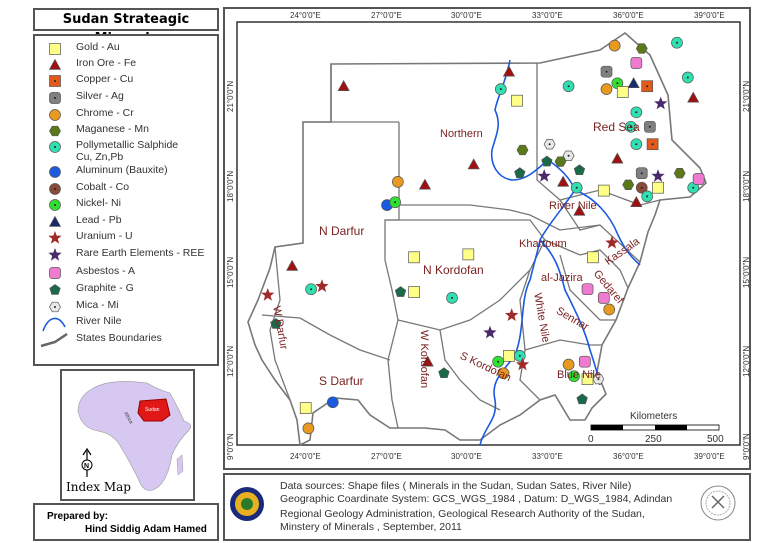  Describe the element at coordinates (105, 288) in the screenshot. I see `legend-label: Graphite - G` at that location.